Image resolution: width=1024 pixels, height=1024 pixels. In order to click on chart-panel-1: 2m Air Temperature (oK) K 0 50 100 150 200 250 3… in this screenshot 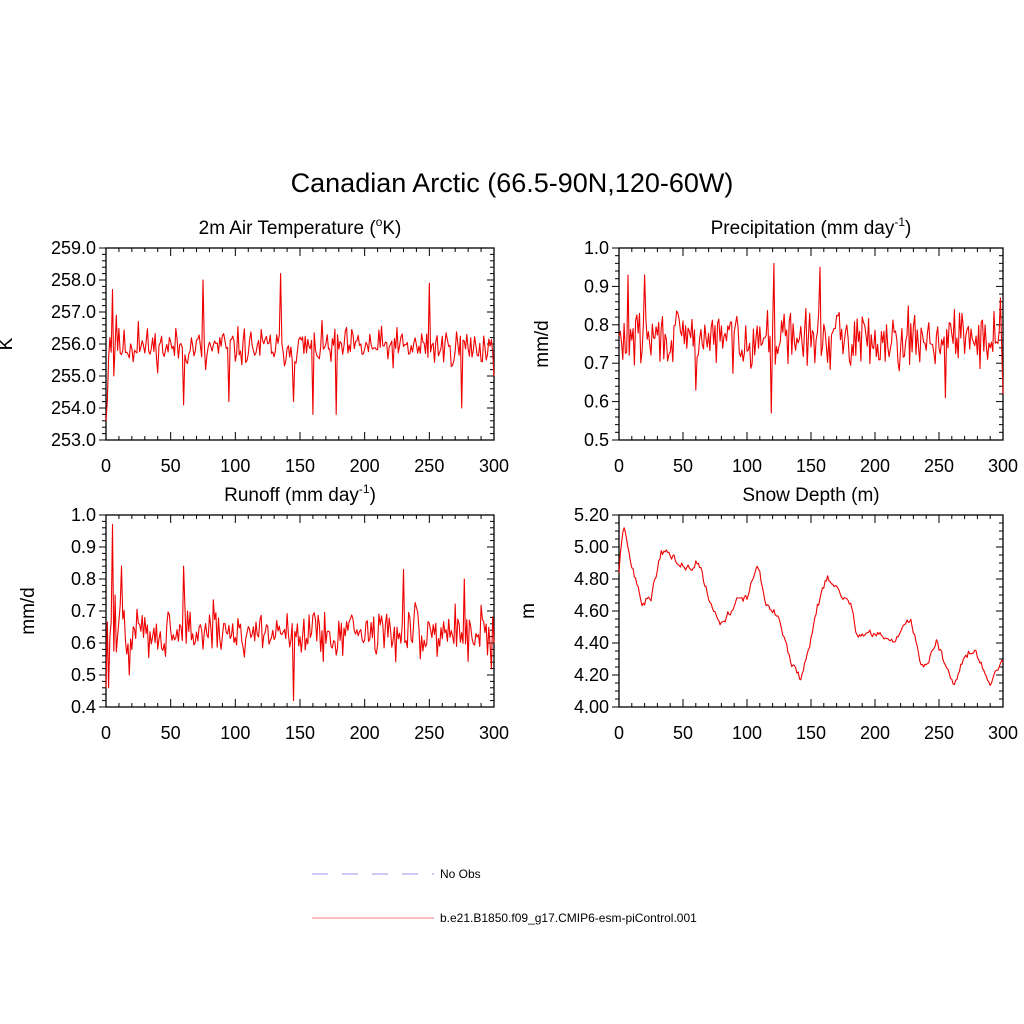, I will do `click(254, 345)`.